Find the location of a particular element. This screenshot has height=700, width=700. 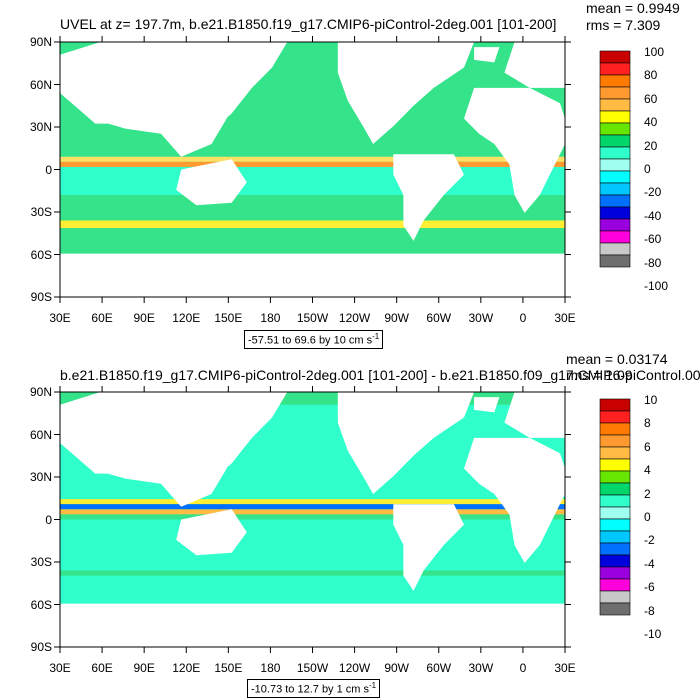

lat-label: 60N is located at coordinates (40, 434).